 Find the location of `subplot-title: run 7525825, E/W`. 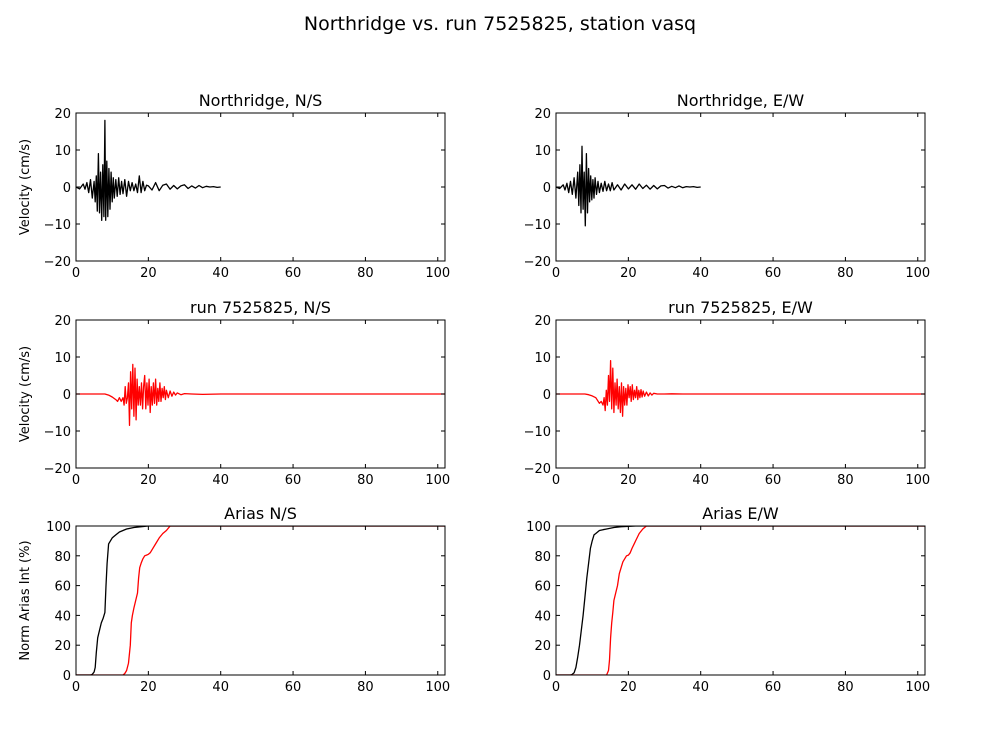

subplot-title: run 7525825, E/W is located at coordinates (740, 307).